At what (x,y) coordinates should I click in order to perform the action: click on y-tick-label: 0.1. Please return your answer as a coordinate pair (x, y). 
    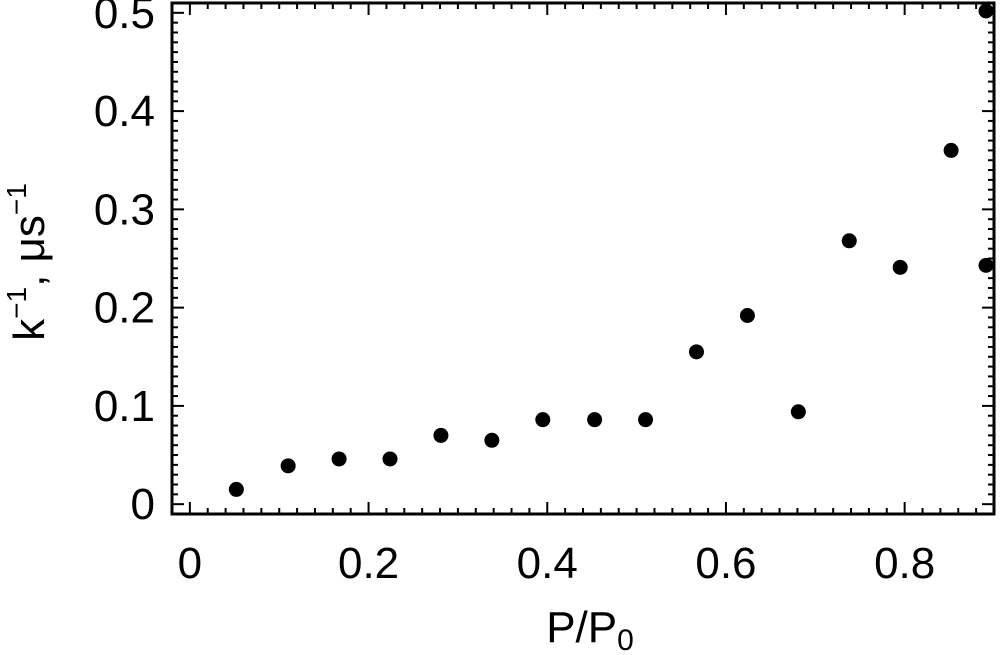
    Looking at the image, I should click on (124, 406).